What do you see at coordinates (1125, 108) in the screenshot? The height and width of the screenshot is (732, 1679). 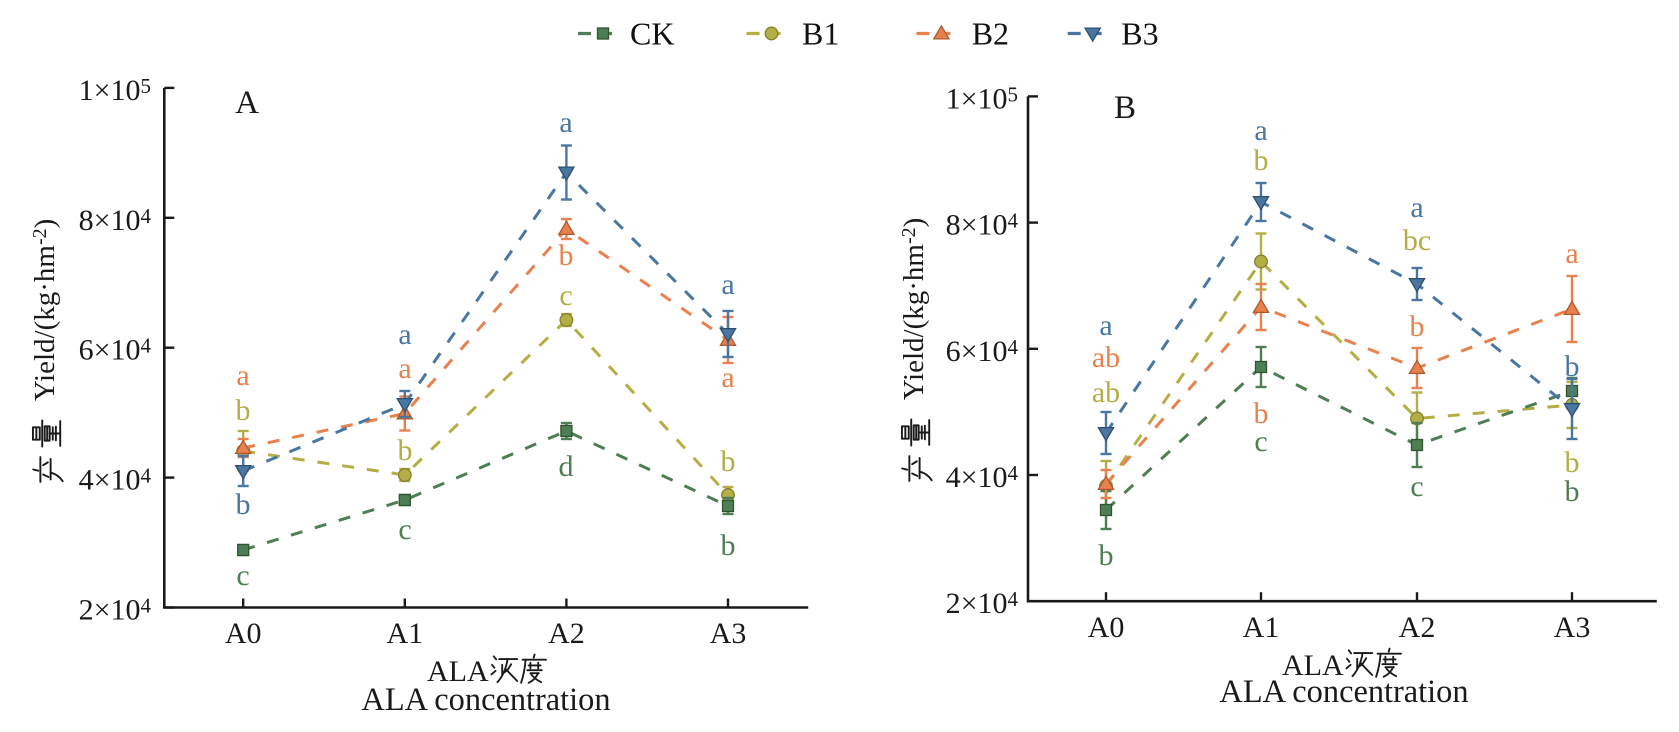 I see `svg-text: B` at bounding box center [1125, 108].